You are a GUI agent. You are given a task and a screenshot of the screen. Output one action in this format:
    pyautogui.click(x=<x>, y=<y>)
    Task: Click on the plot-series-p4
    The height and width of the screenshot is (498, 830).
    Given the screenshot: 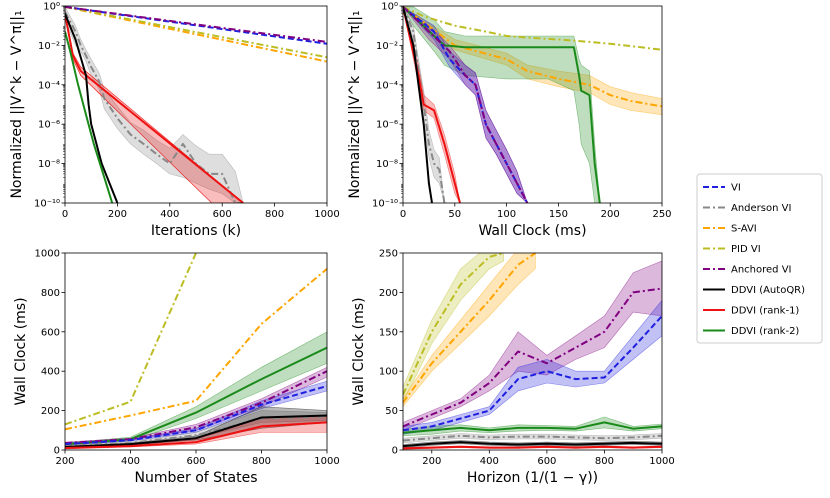 What is the action you would take?
    pyautogui.click(x=532, y=351)
    